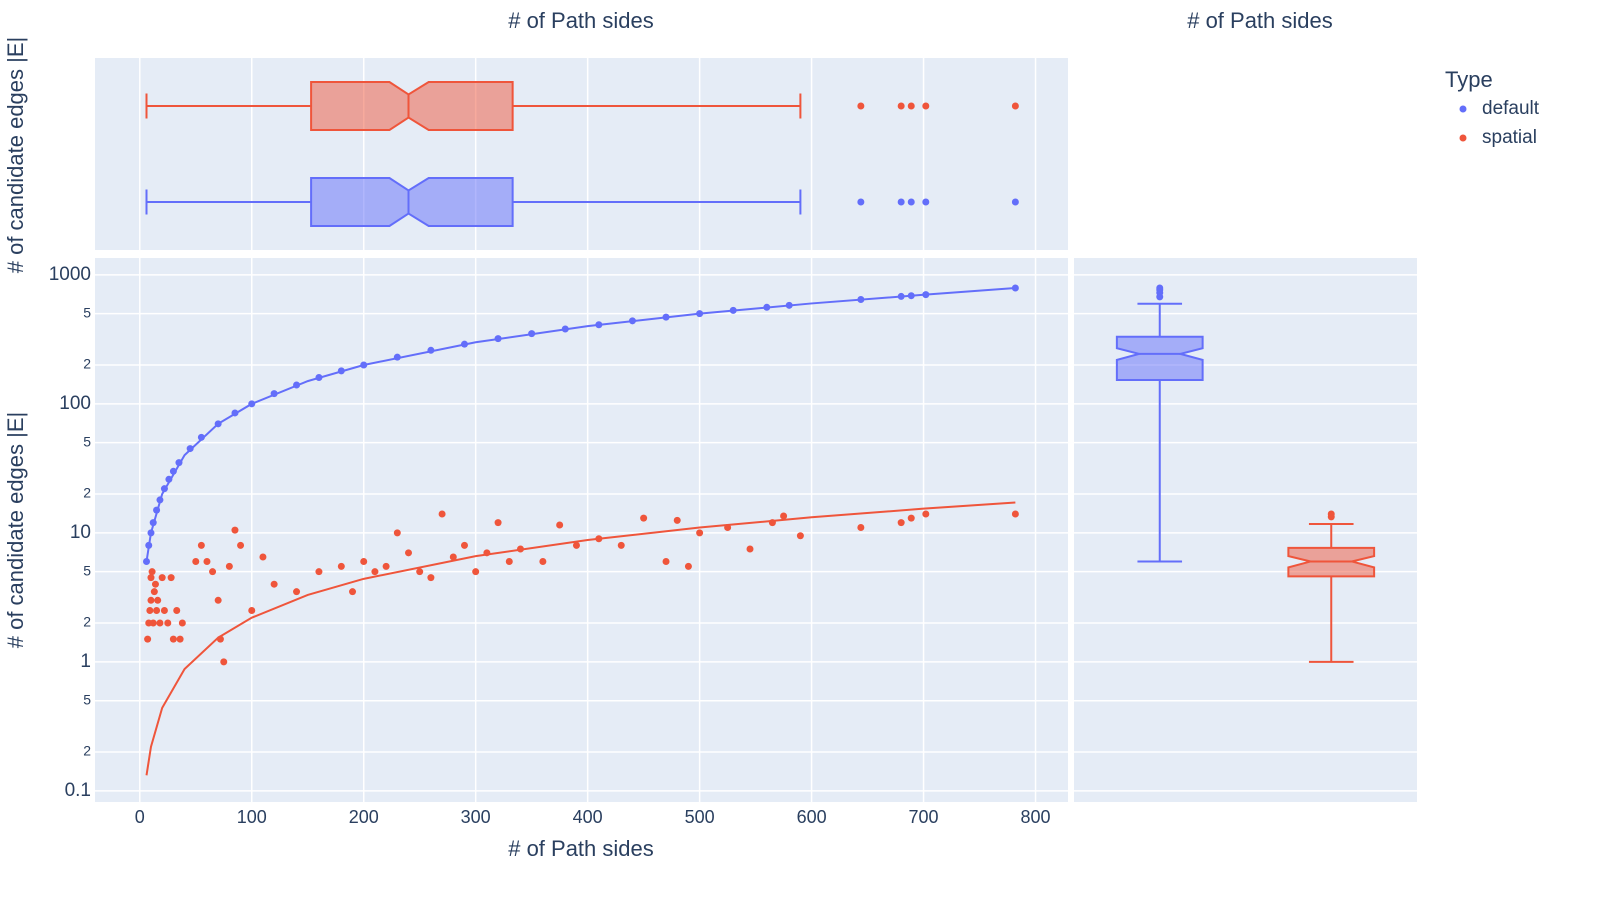 The image size is (1600, 900). Describe the element at coordinates (1260, 20) in the screenshot. I see `right-title: # of Path sides` at that location.